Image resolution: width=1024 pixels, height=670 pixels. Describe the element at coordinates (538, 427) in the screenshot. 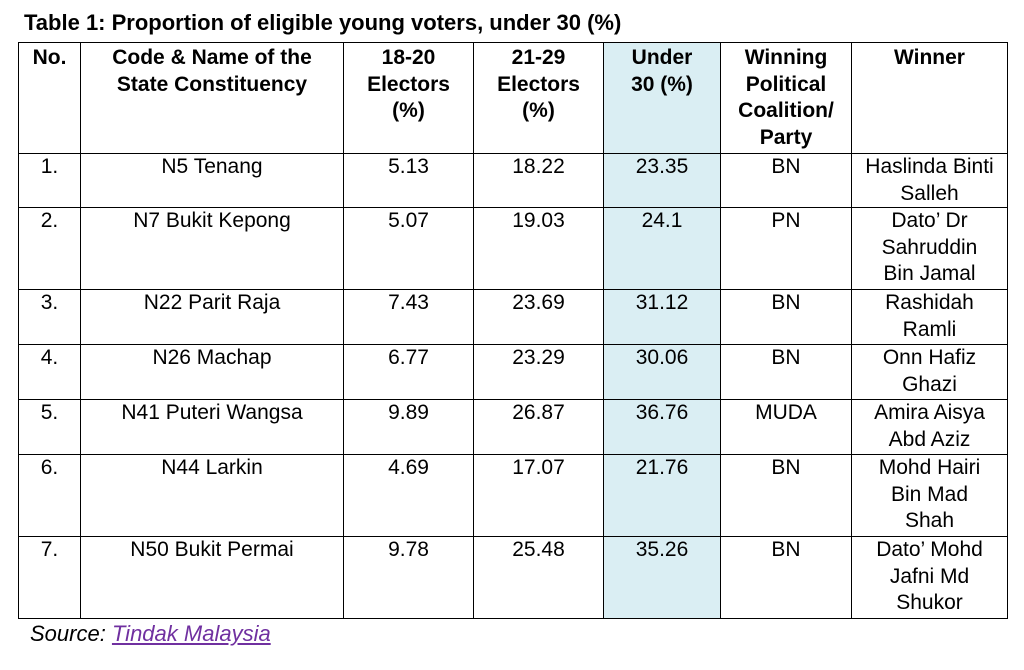

I see `row-electors-21-29: 26.87` at that location.